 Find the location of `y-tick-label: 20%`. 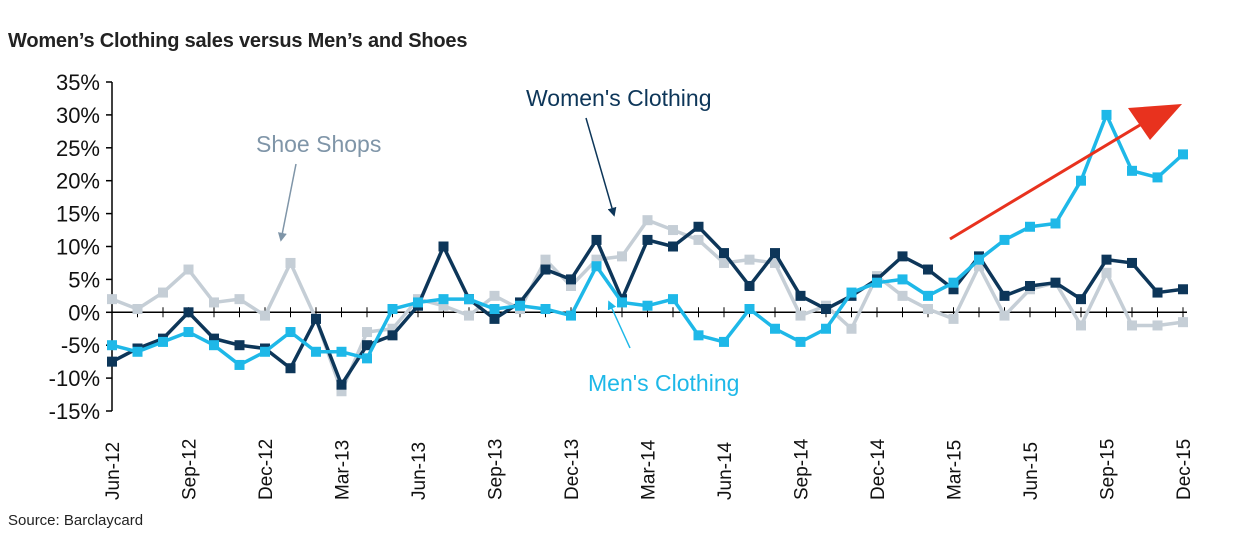

y-tick-label: 20% is located at coordinates (78, 181).